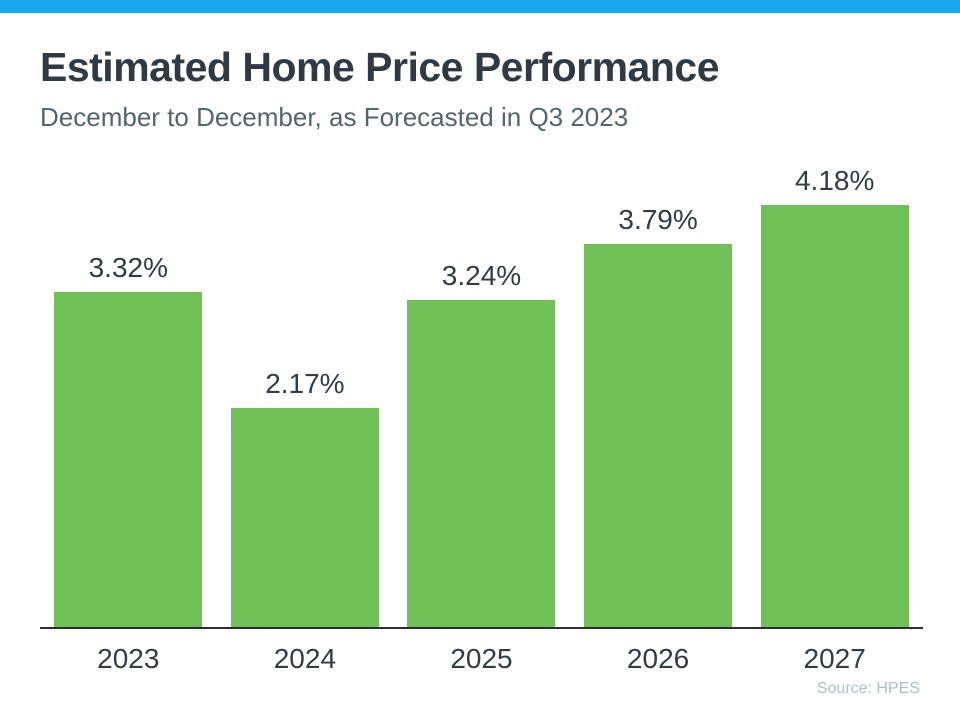 This screenshot has height=720, width=960. I want to click on bar-slot: 2.17%, so click(305, 393).